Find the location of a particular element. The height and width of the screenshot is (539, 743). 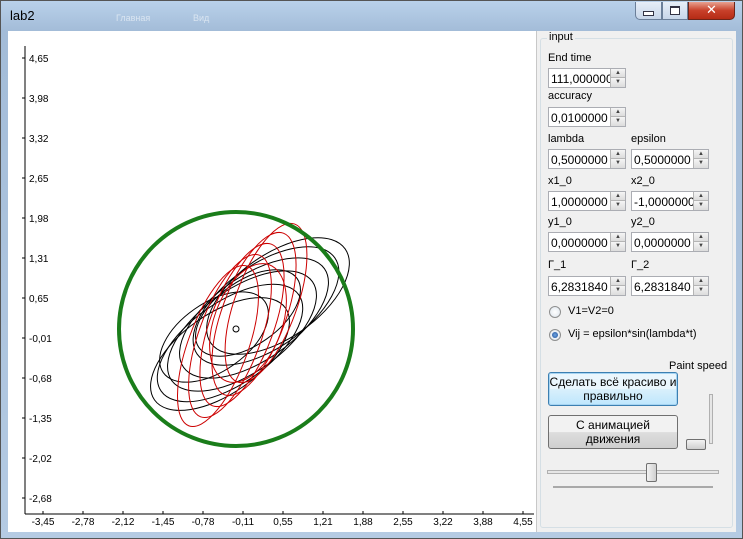

time-slider-thumb is located at coordinates (651, 472).